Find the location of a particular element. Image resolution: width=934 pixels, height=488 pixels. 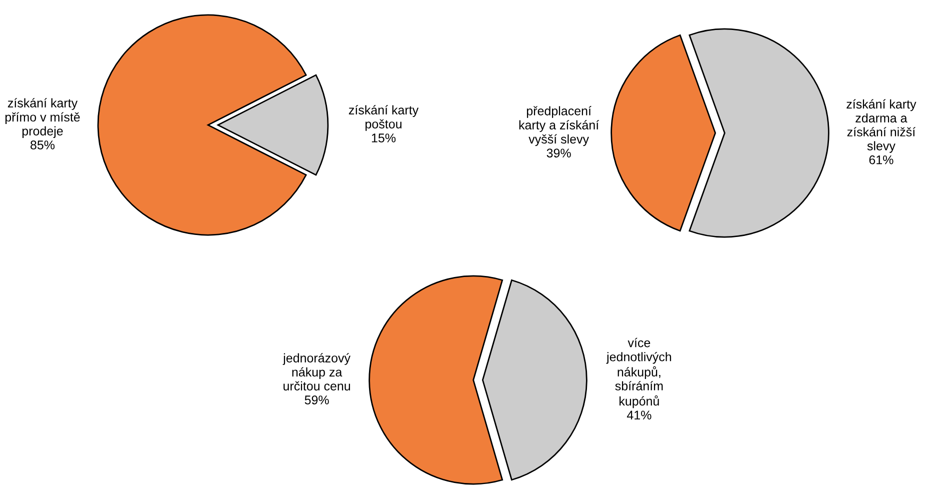

slice-label: jednorázový nákup za určitou cenu is located at coordinates (316, 371).